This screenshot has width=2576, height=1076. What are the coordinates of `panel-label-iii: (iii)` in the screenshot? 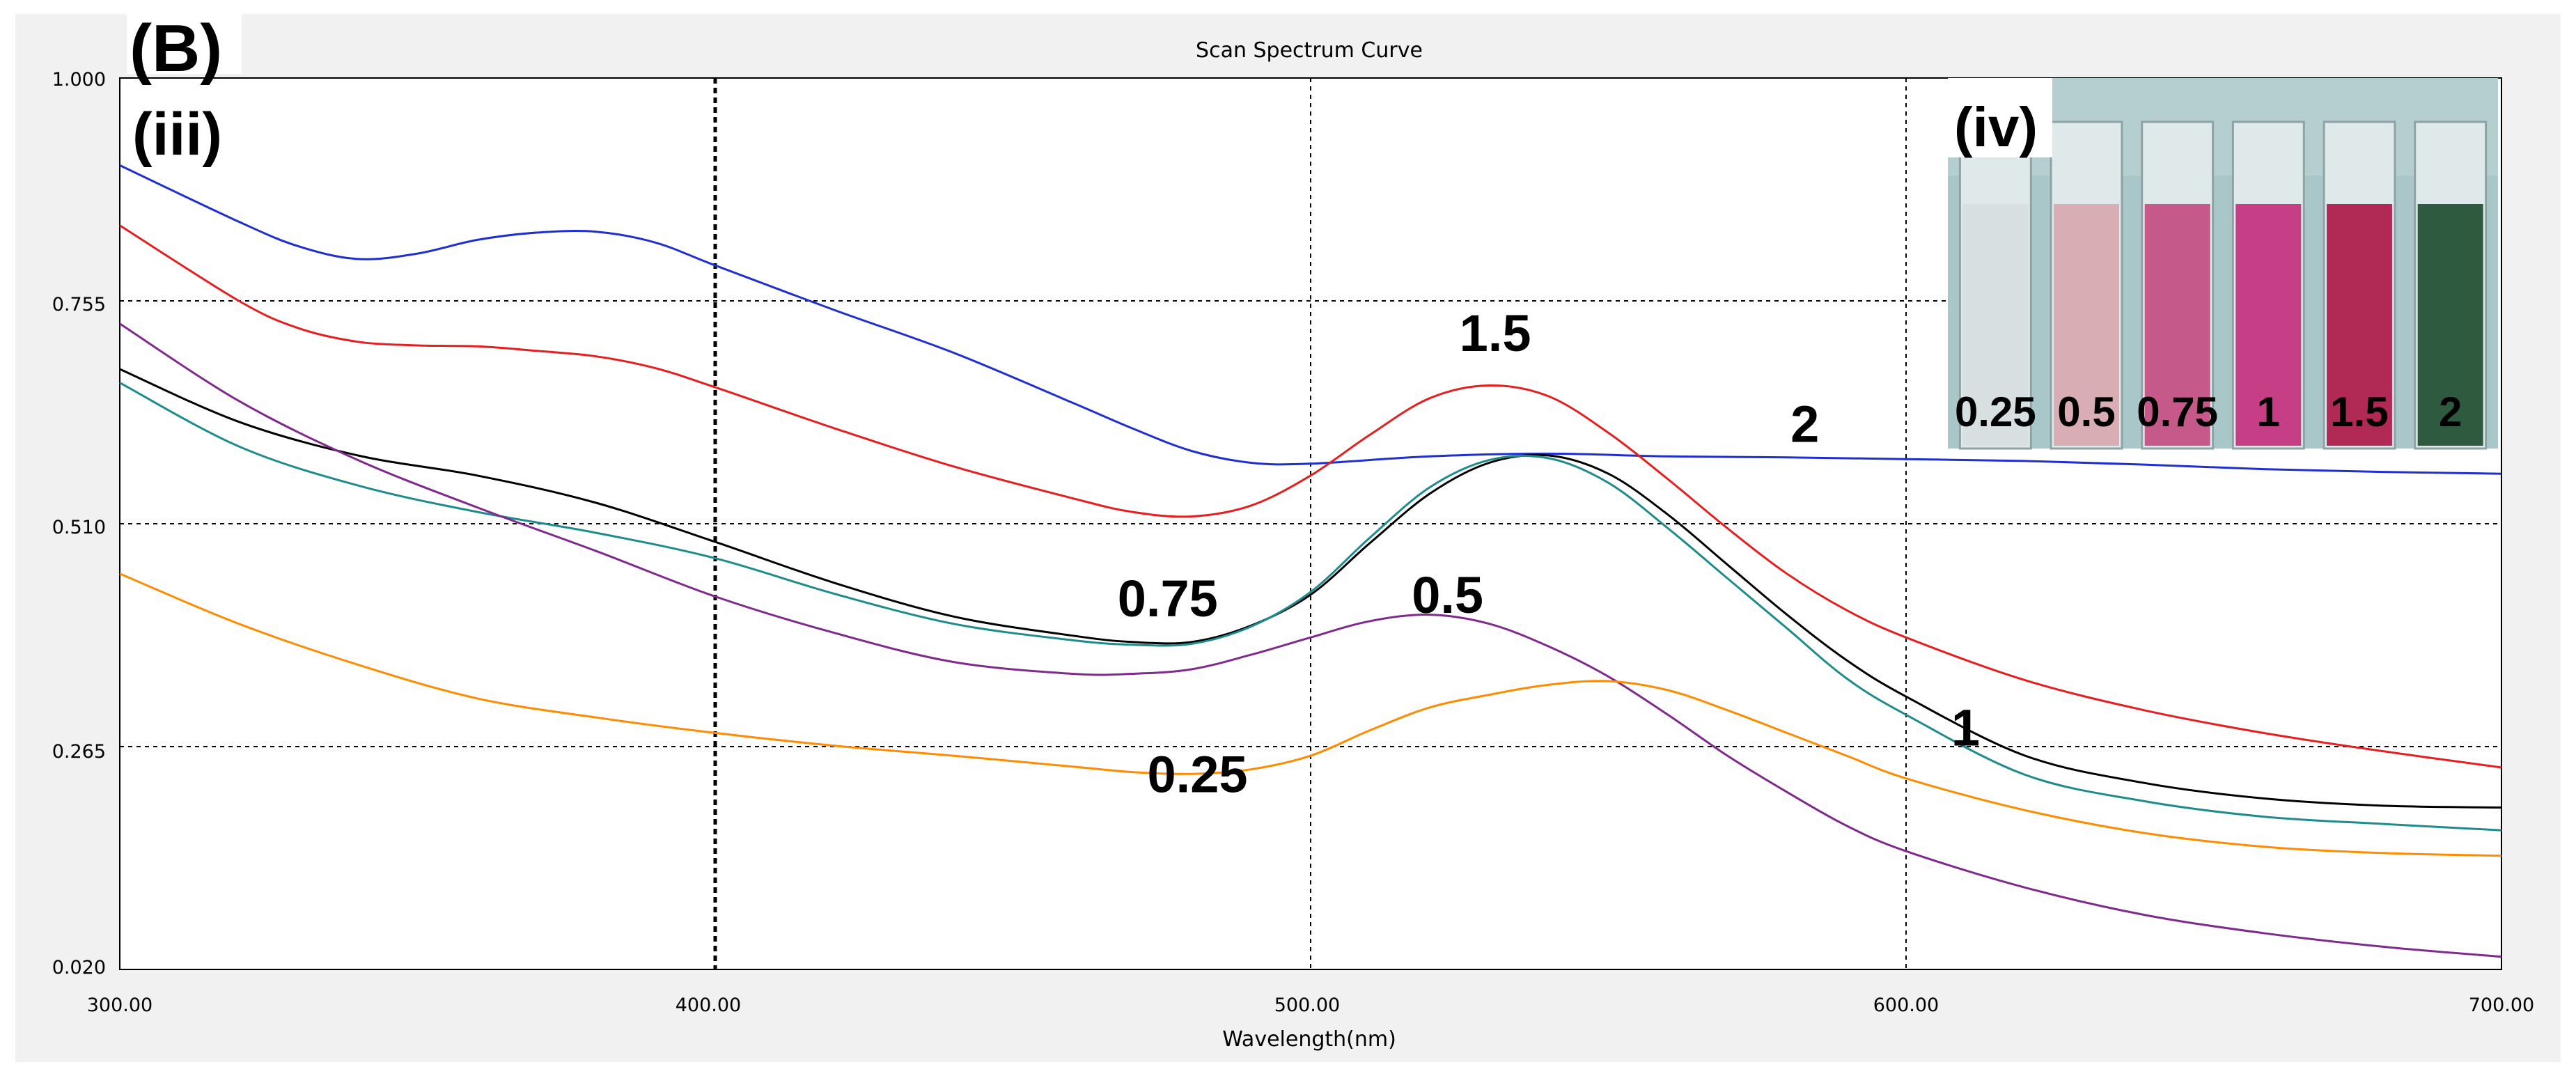 It's located at (177, 134).